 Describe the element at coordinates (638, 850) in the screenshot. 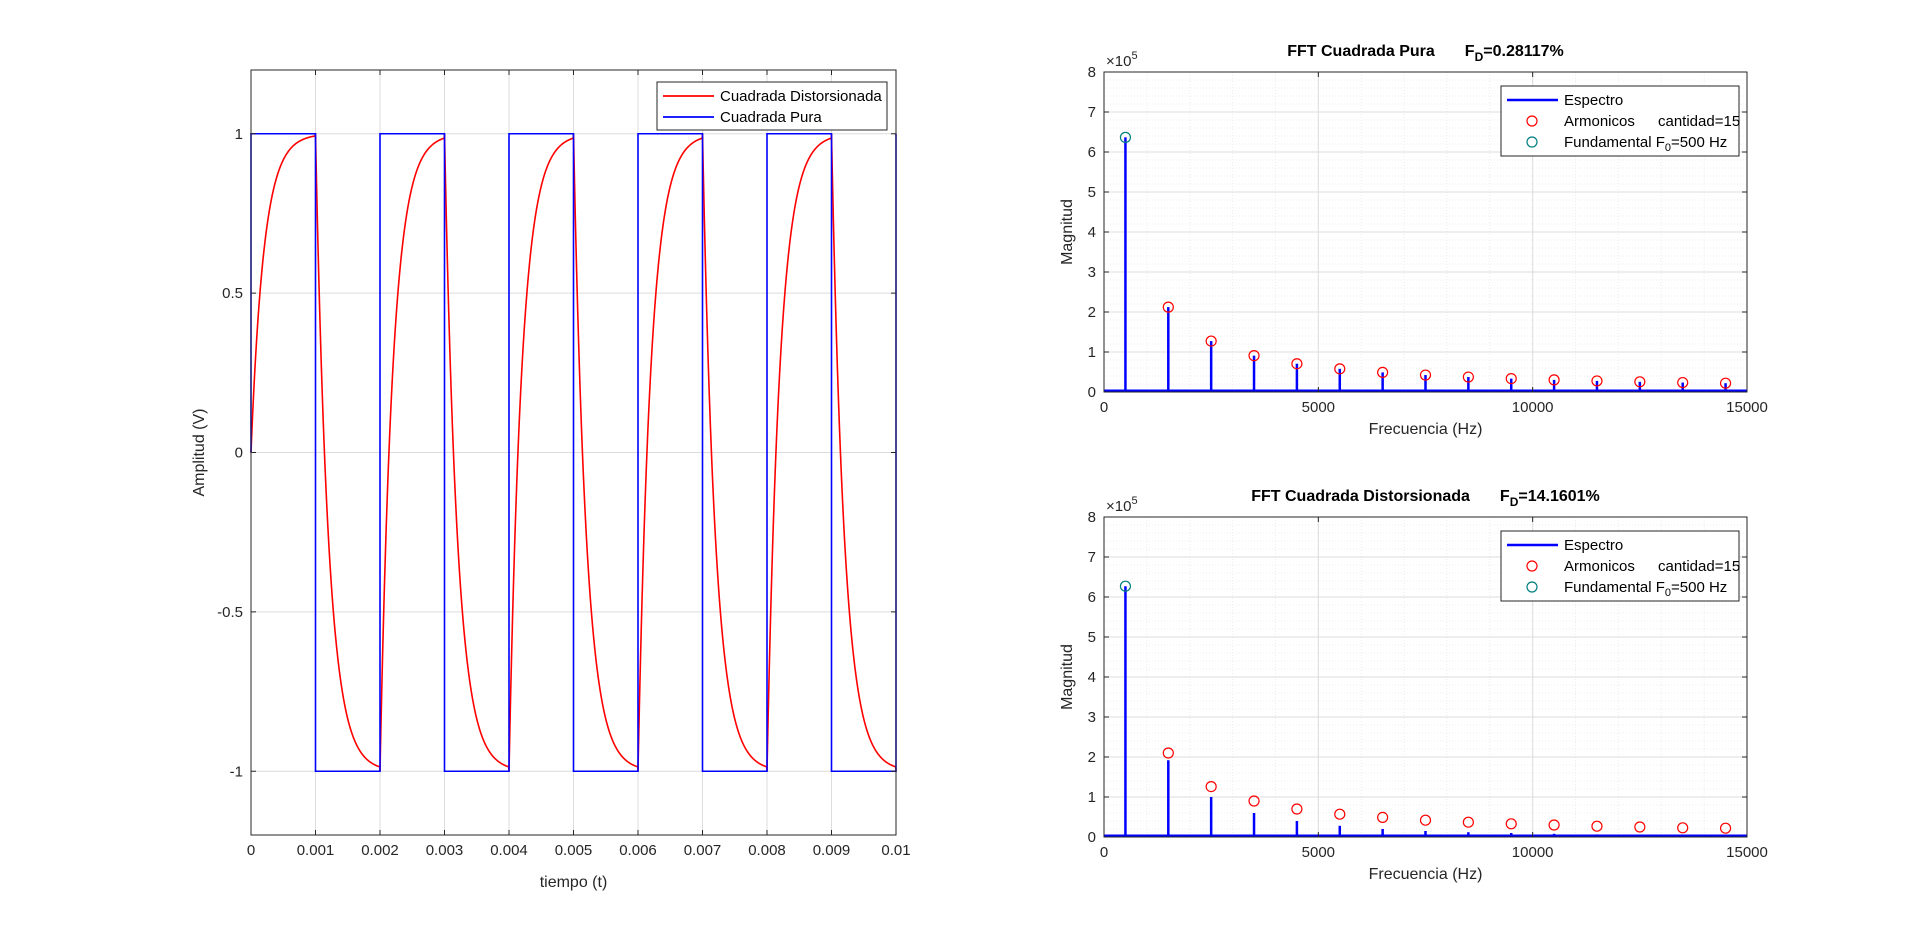

I see `x-tick-label: 0.006` at that location.